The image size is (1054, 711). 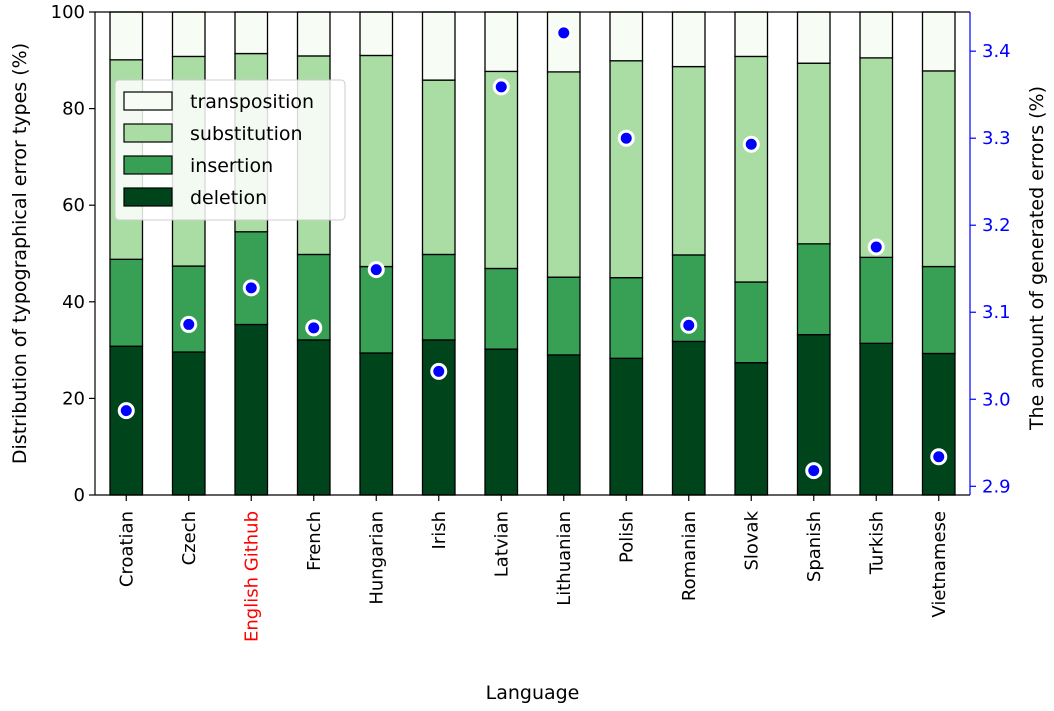 I want to click on x-tick-label: Lithuanian, so click(x=564, y=558).